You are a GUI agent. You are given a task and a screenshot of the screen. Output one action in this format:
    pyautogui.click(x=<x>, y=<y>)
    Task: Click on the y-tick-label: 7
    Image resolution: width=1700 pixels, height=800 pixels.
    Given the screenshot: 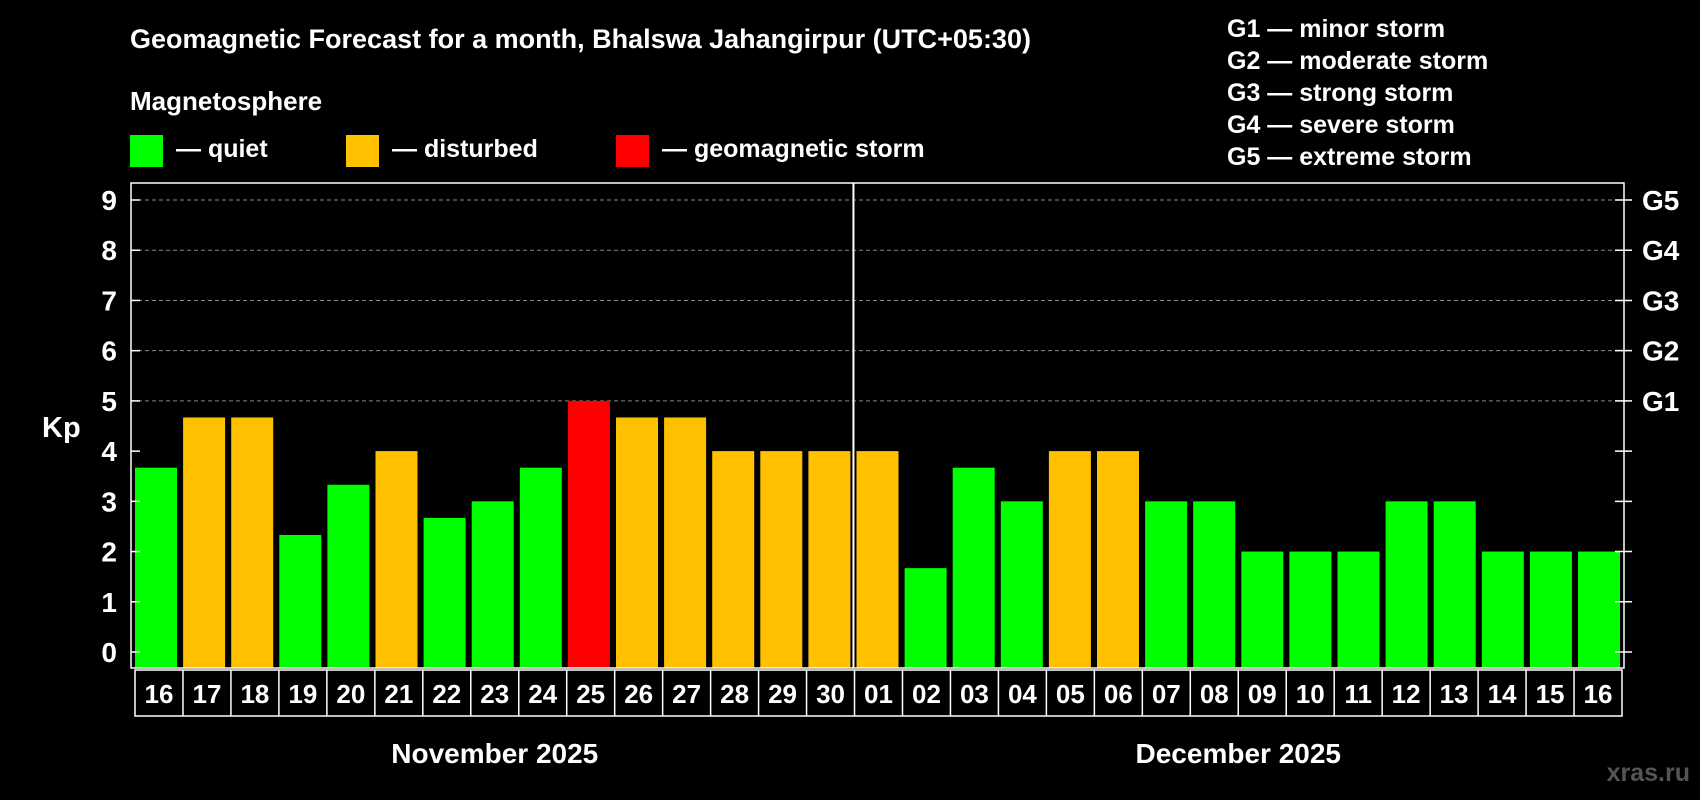 What is the action you would take?
    pyautogui.click(x=109, y=300)
    